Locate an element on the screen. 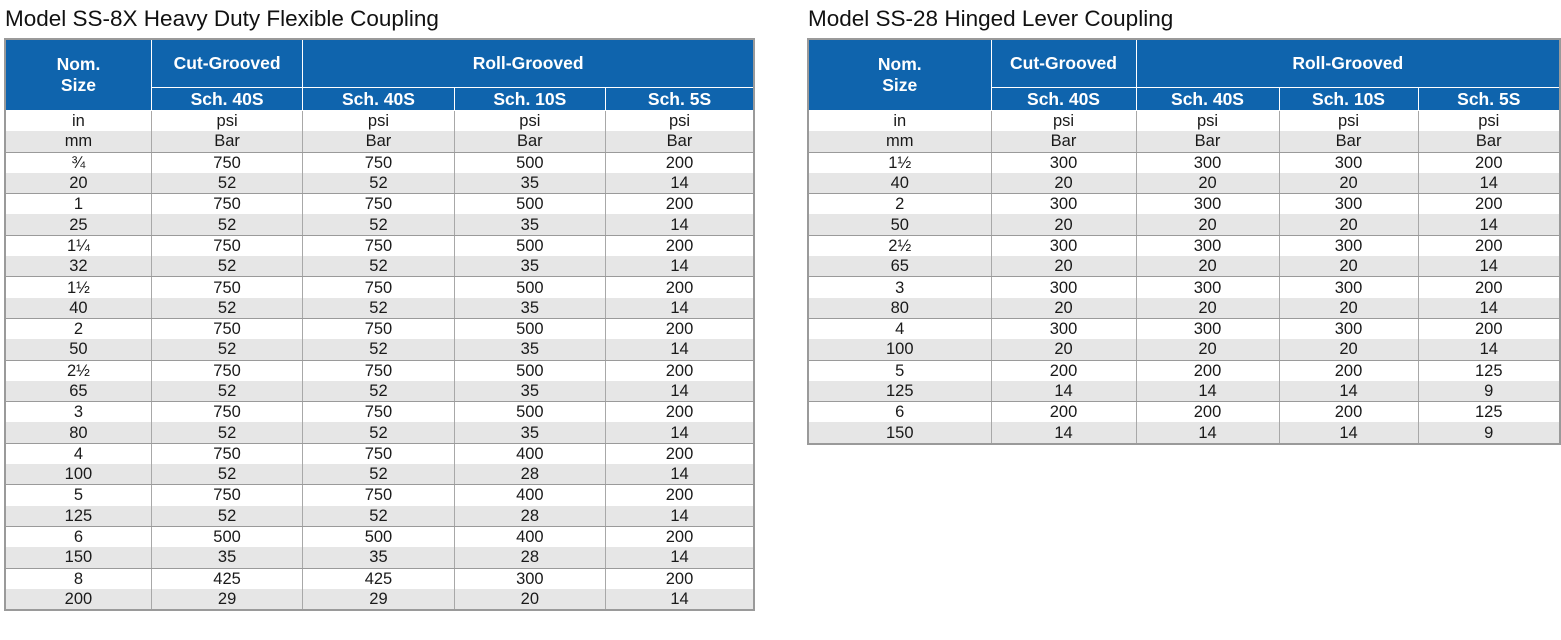  table-row: 80 20 20 20 14 is located at coordinates (1184, 308).